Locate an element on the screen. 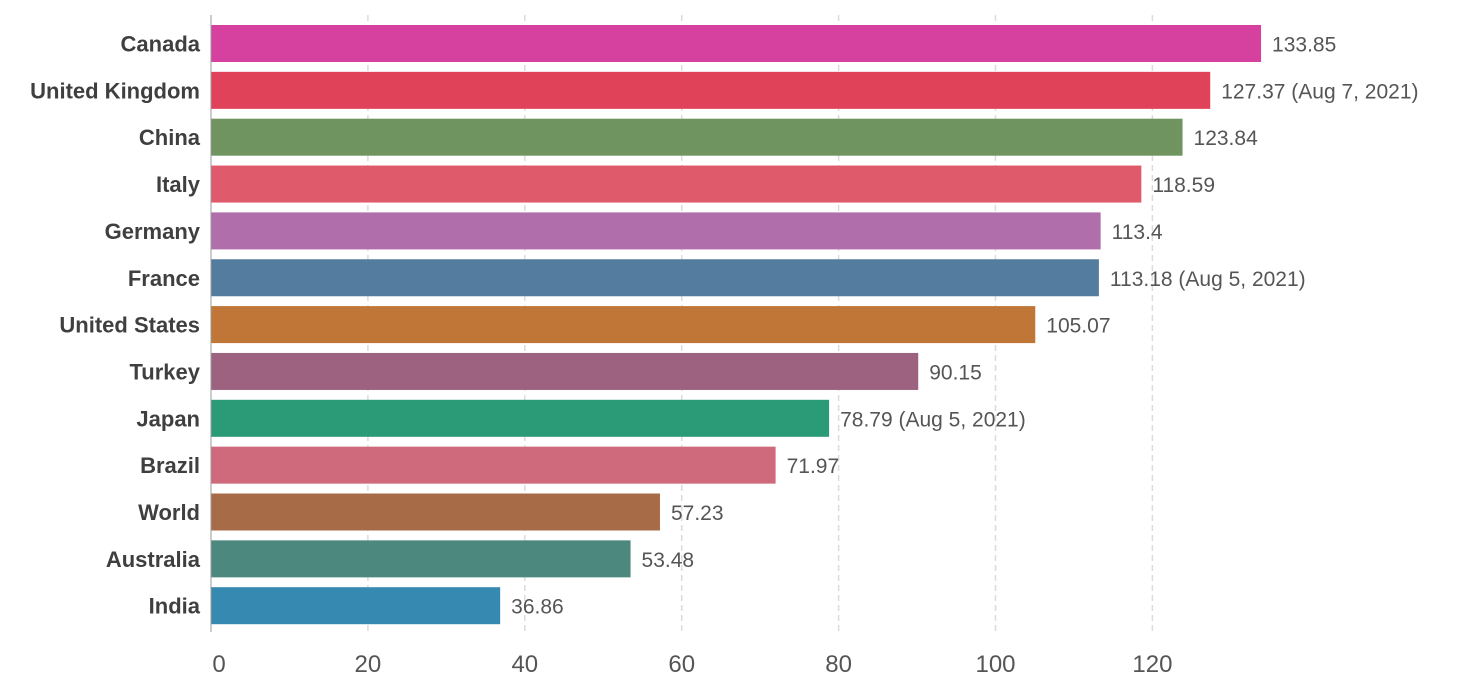  value-label-france: 113.18 (Aug 5, 2021) is located at coordinates (1208, 279).